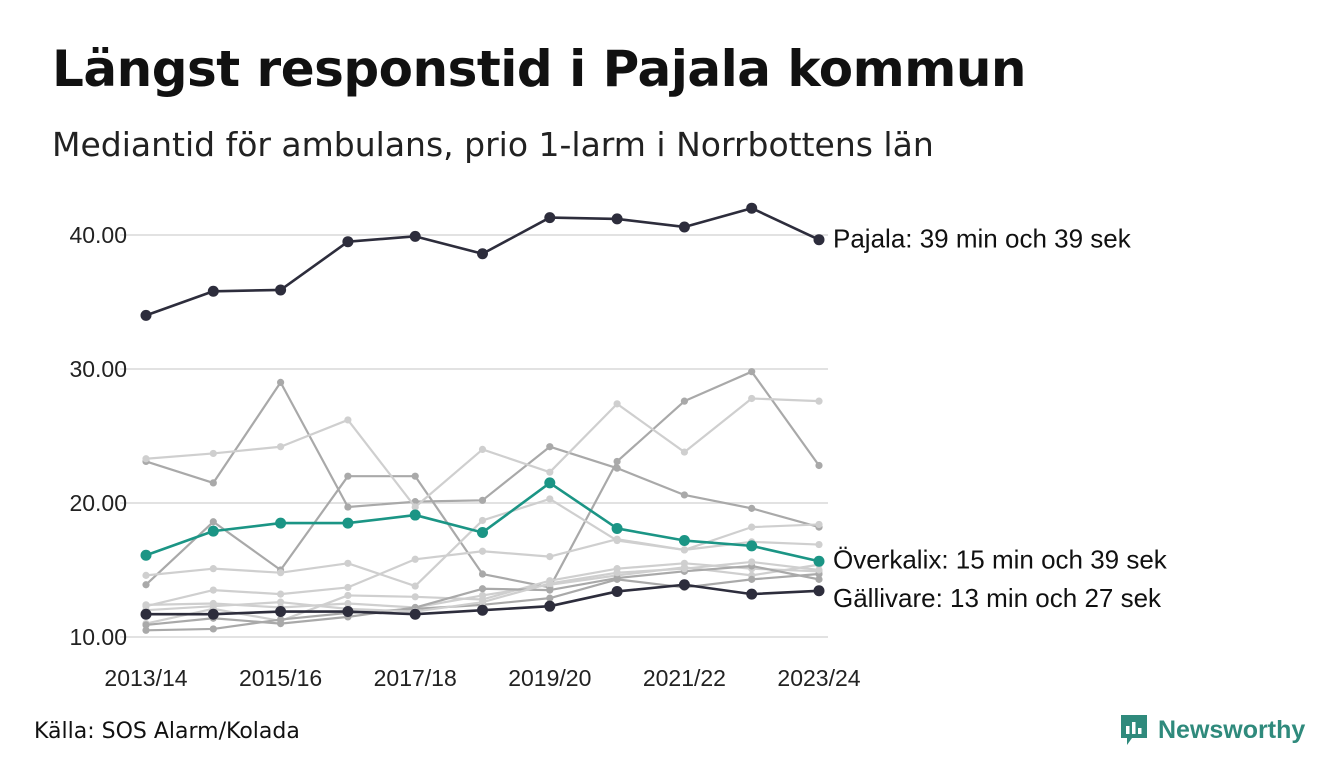  What do you see at coordinates (98, 436) in the screenshot?
I see `y-axis-labels: 10.00 20.00 30.00 40.00` at bounding box center [98, 436].